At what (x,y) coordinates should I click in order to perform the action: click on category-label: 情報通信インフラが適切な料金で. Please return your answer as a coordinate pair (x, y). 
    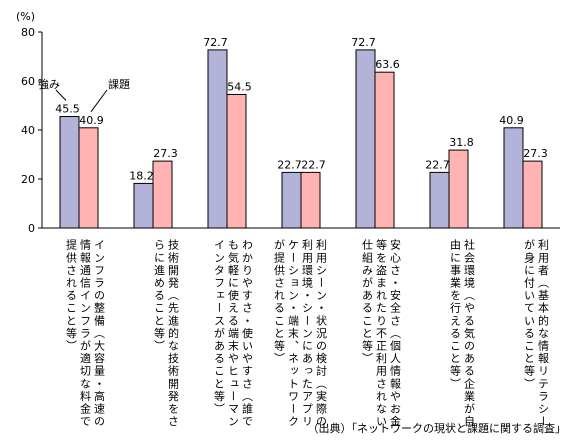
    Looking at the image, I should click on (85, 333).